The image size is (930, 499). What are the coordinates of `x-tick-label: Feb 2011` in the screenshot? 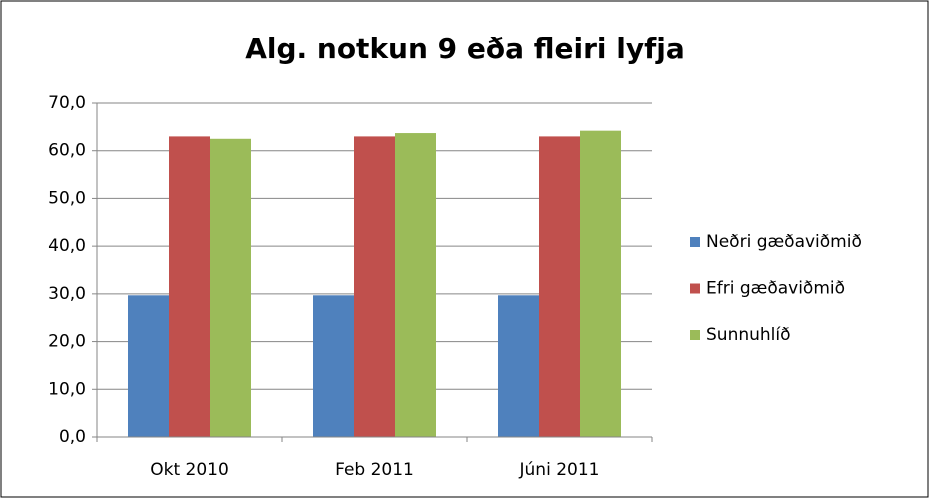 It's located at (374, 470).